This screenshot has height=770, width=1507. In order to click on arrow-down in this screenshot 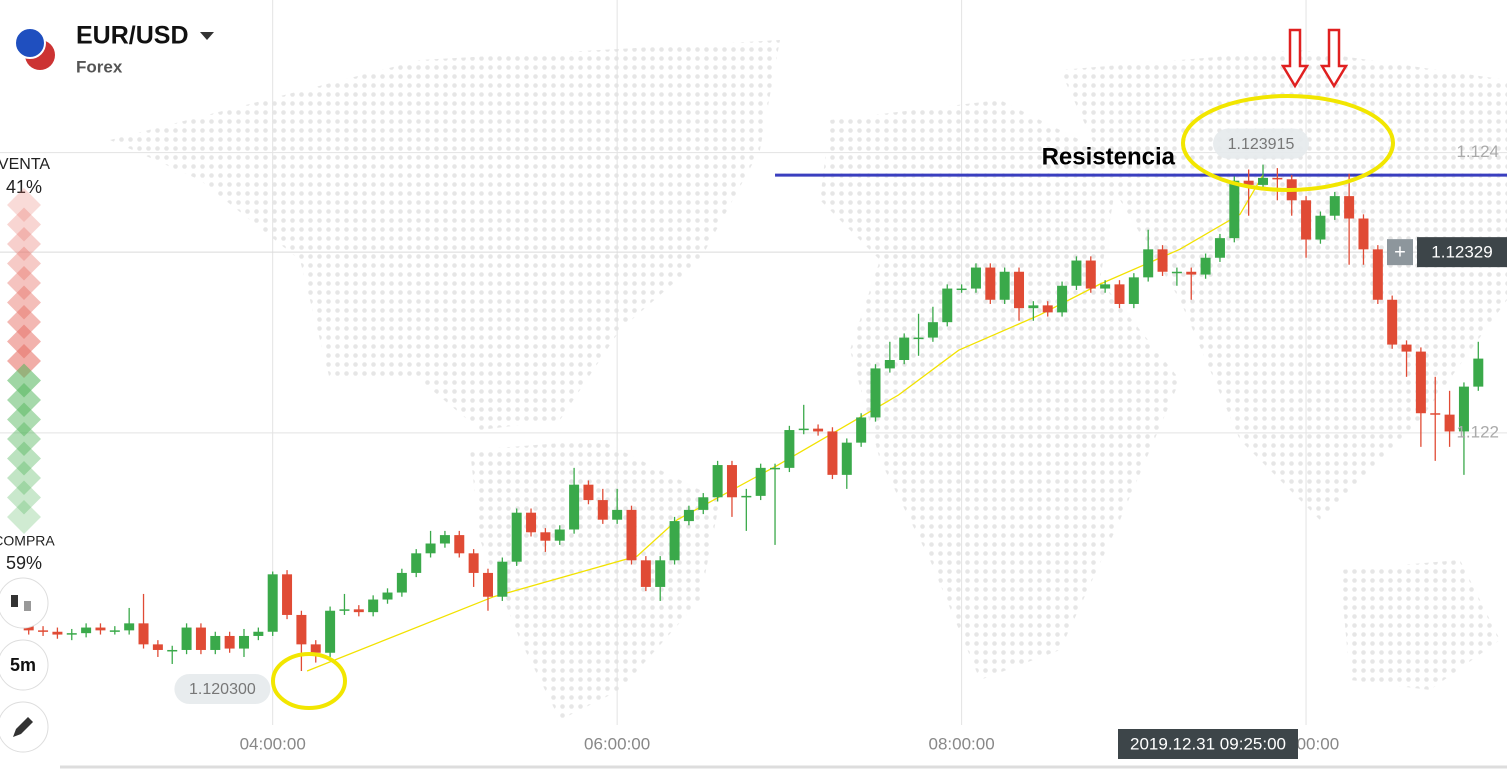, I will do `click(1334, 58)`.